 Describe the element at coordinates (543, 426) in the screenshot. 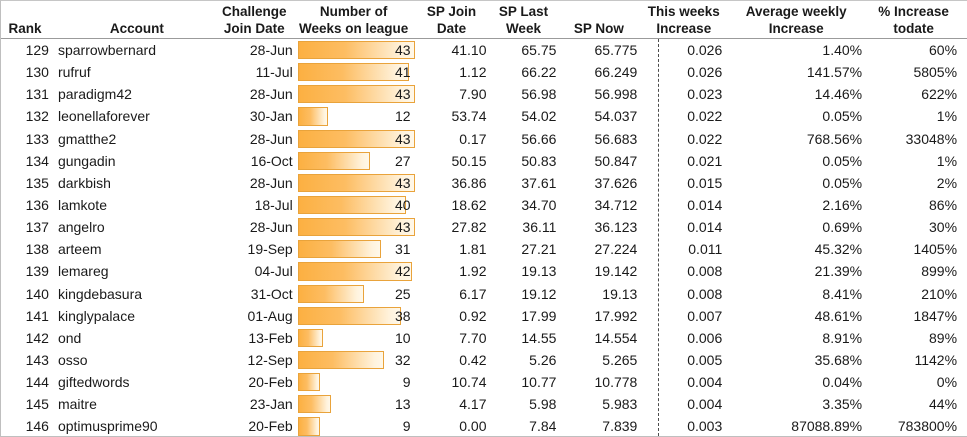

I see `cell-sp-last-week: 7.84` at that location.